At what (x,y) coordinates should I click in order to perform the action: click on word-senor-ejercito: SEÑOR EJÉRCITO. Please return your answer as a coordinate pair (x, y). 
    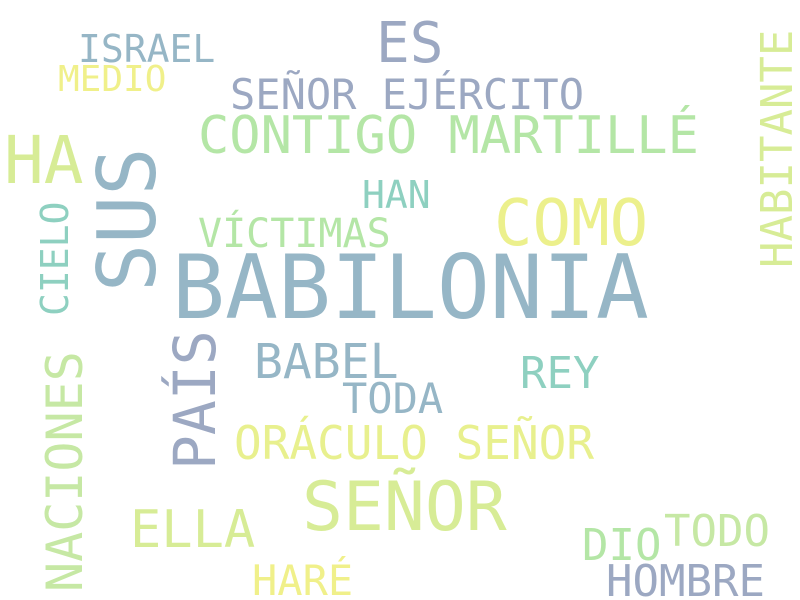
    Looking at the image, I should click on (407, 94).